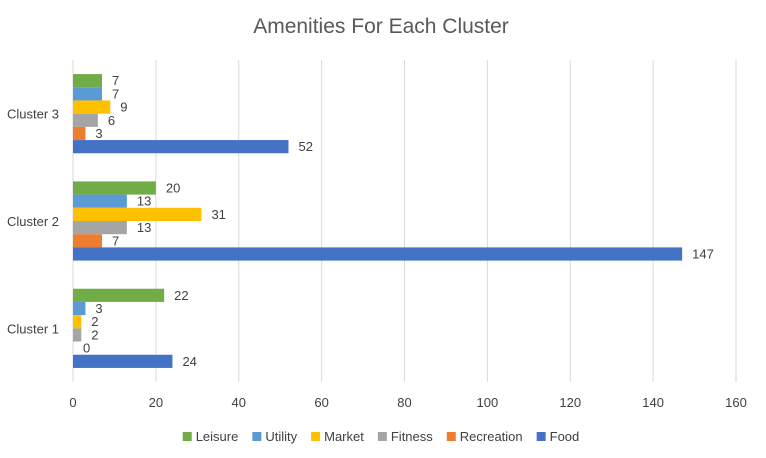 The image size is (766, 458). Describe the element at coordinates (79, 133) in the screenshot. I see `bar-cluster-3-recreation` at that location.